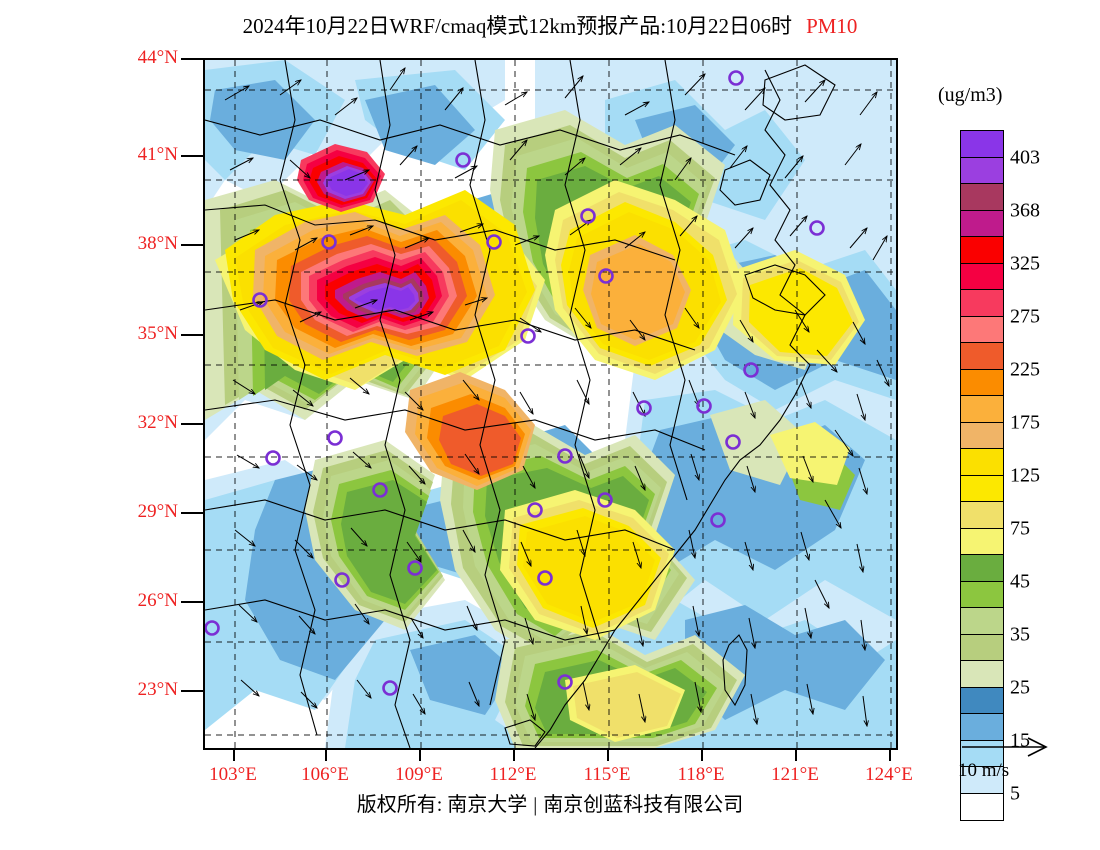 The height and width of the screenshot is (850, 1100). I want to click on lat-label-23n: 23°N, so click(157, 689).